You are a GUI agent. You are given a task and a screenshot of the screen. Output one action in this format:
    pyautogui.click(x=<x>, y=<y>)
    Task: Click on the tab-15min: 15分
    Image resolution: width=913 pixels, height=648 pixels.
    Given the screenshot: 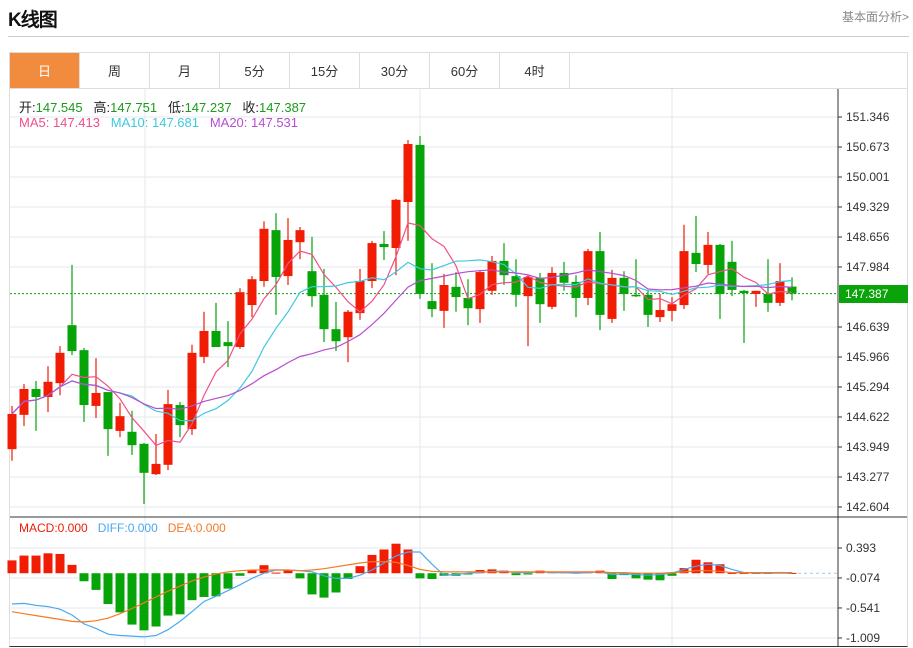 What is the action you would take?
    pyautogui.click(x=325, y=70)
    